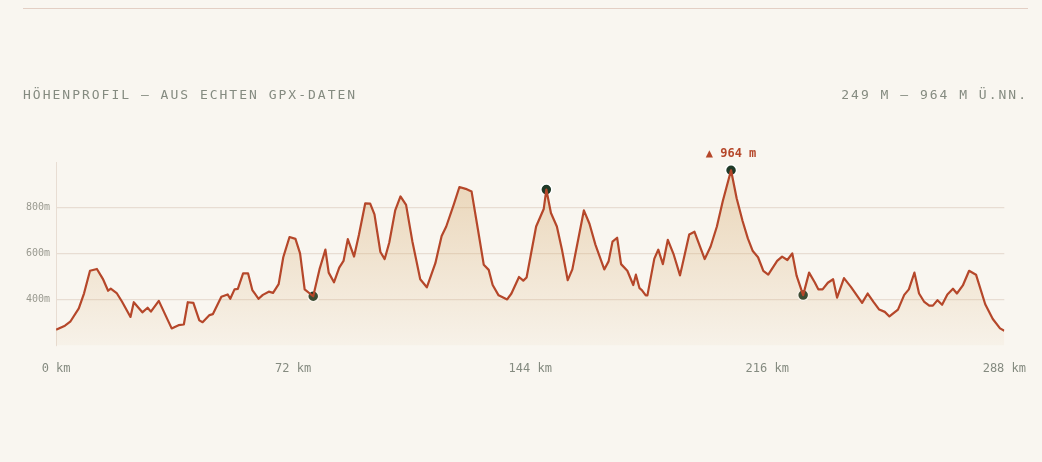 Image resolution: width=1042 pixels, height=462 pixels. Describe the element at coordinates (293, 367) in the screenshot. I see `x-tick-label: 72 km` at that location.